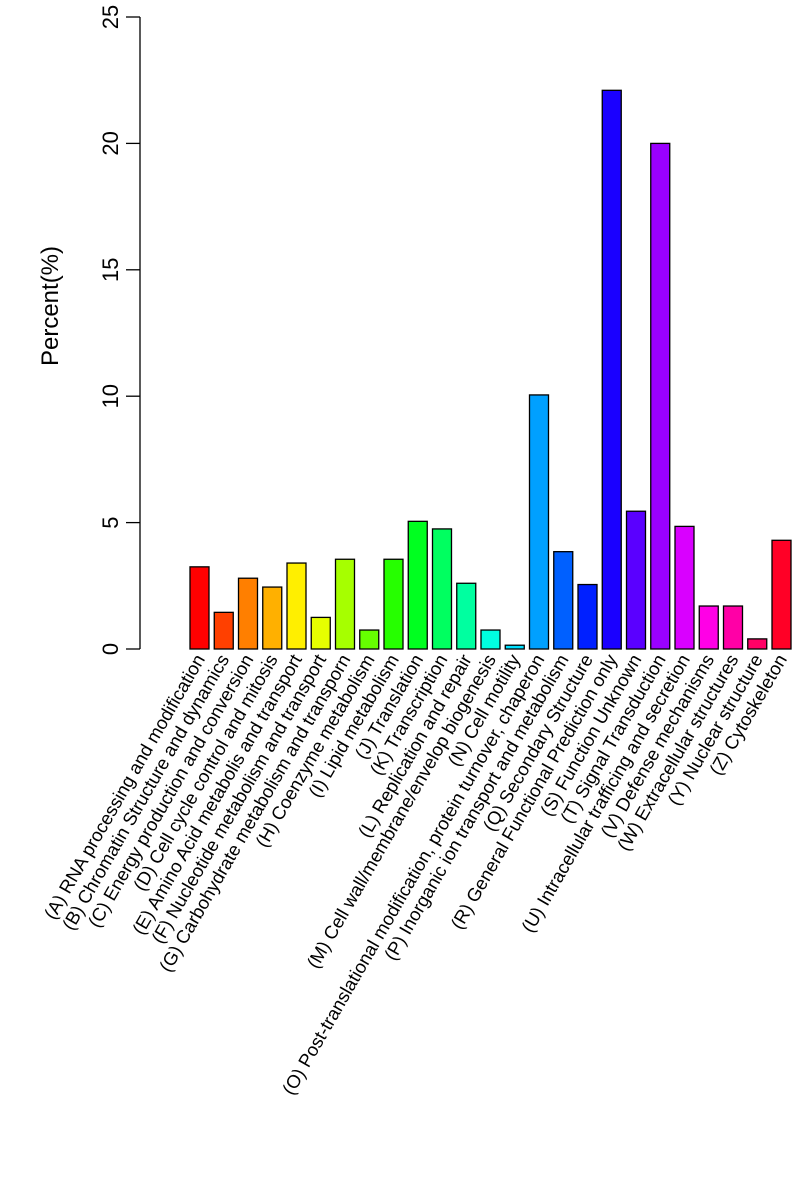 This screenshot has height=1199, width=795. Describe the element at coordinates (110, 396) in the screenshot. I see `y-tick-label: 10` at that location.